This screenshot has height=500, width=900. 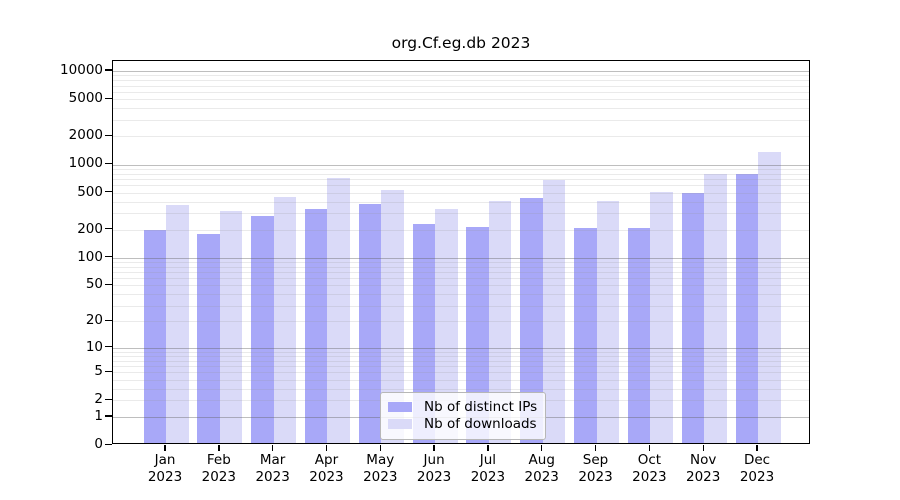 What do you see at coordinates (94, 320) in the screenshot?
I see `y-tick-label: 20` at bounding box center [94, 320].